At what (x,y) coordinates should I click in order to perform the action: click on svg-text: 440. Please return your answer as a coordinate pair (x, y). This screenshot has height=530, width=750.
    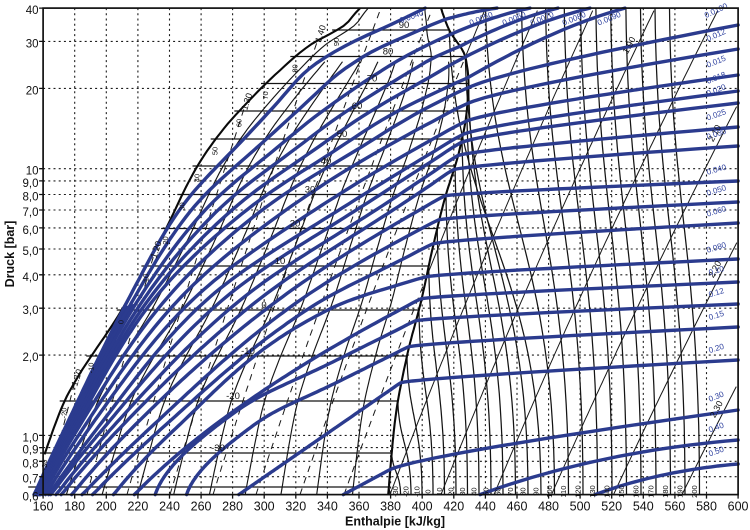
    Looking at the image, I should click on (485, 507).